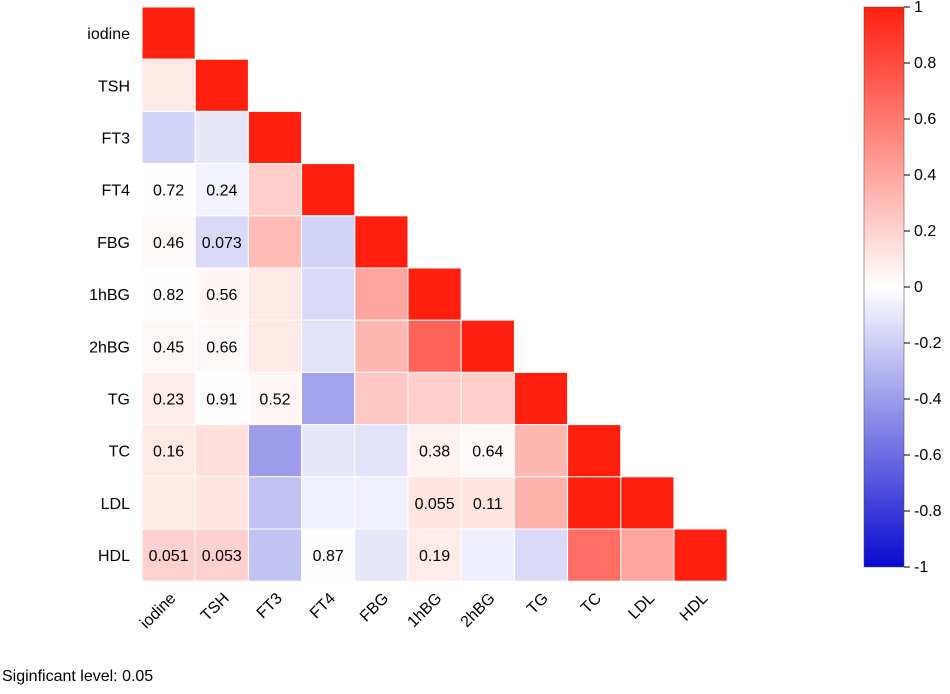  I want to click on heatmap-cell-TC-2hBG, so click(487, 451).